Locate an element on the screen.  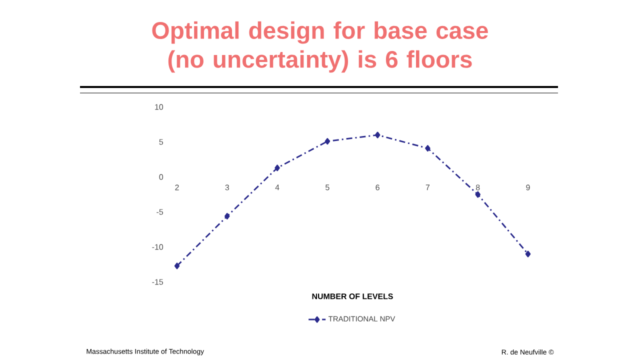
chart-title: Optimal design for base case (no uncertainty) is 6 floors is located at coordinates (320, 47).